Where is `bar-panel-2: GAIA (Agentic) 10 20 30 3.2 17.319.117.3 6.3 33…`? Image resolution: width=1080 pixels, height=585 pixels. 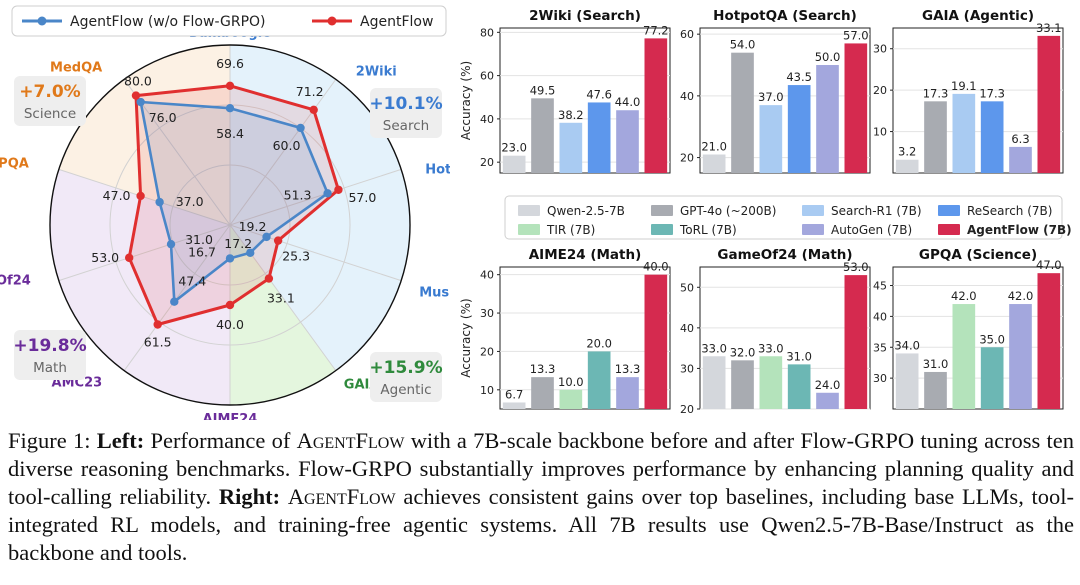 bar-panel-2: GAIA (Agentic) 10 20 30 3.2 17.319.117.3 6.3 33… is located at coordinates (968, 91).